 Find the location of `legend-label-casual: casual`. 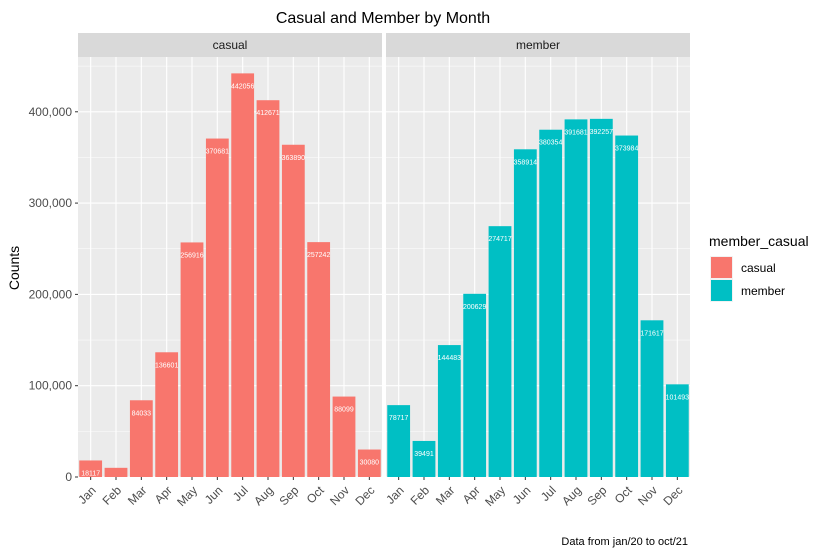

legend-label-casual: casual is located at coordinates (758, 268).